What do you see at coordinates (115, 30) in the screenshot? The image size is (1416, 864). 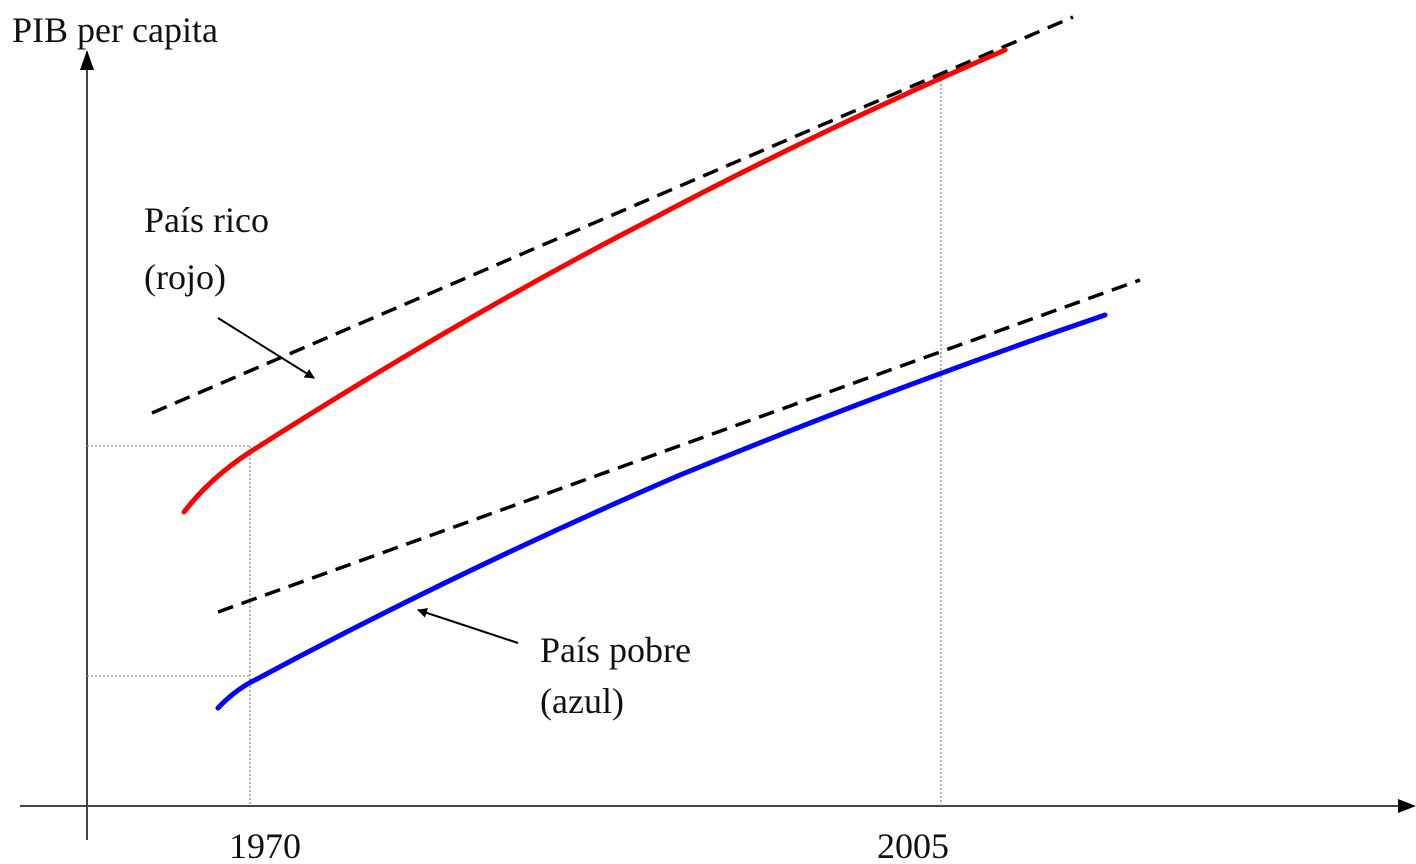 I see `y-axis-label: PIB per capita` at bounding box center [115, 30].